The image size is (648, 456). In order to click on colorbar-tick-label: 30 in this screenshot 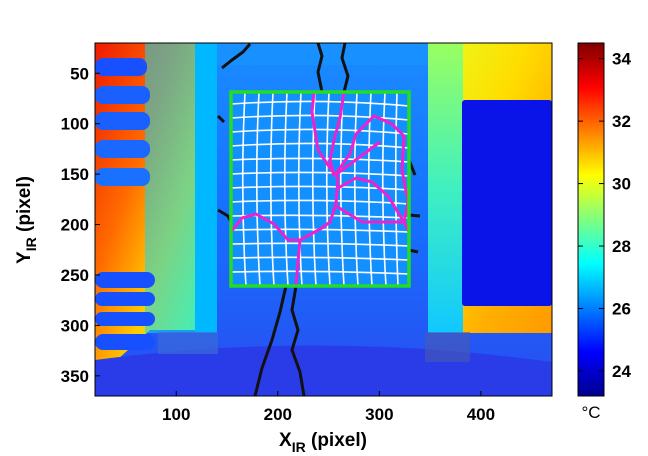, I will do `click(621, 184)`.